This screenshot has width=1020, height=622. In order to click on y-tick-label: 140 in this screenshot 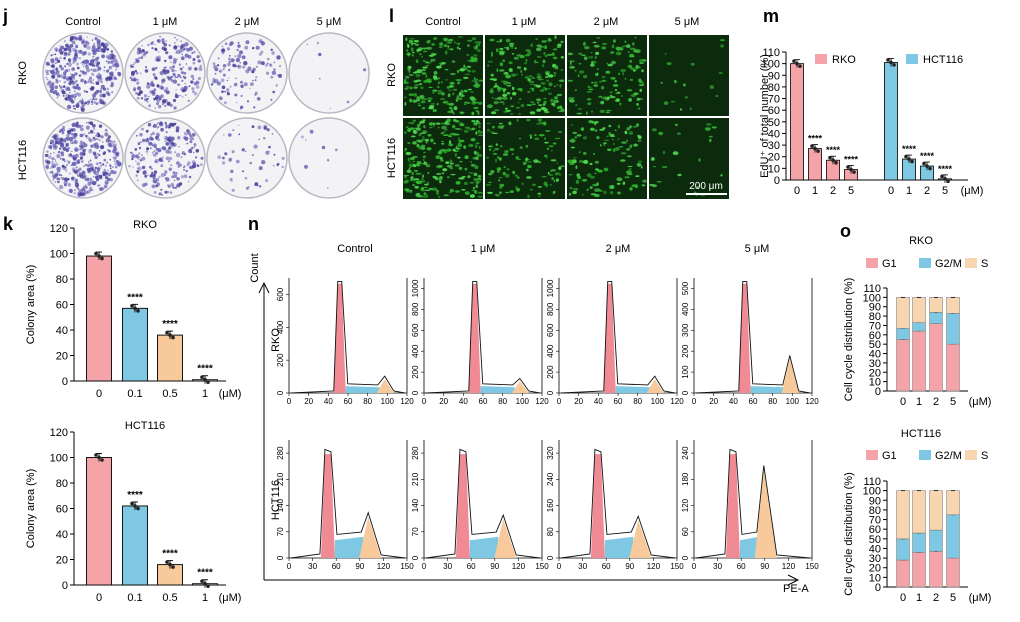, I will do `click(280, 505)`.